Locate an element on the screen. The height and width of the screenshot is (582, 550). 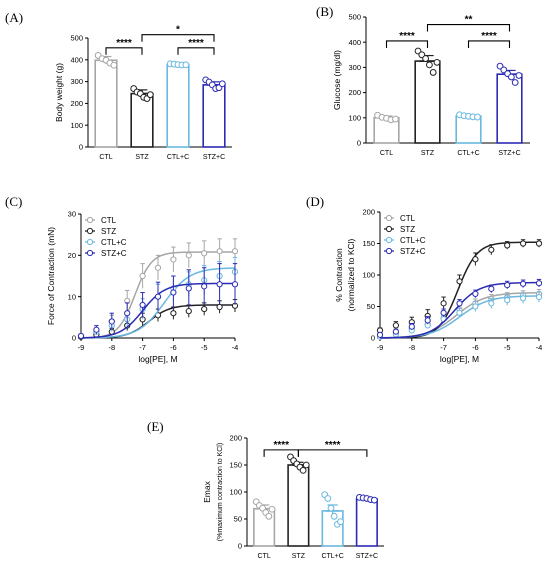
x-tick-label: -9 is located at coordinates (81, 347).